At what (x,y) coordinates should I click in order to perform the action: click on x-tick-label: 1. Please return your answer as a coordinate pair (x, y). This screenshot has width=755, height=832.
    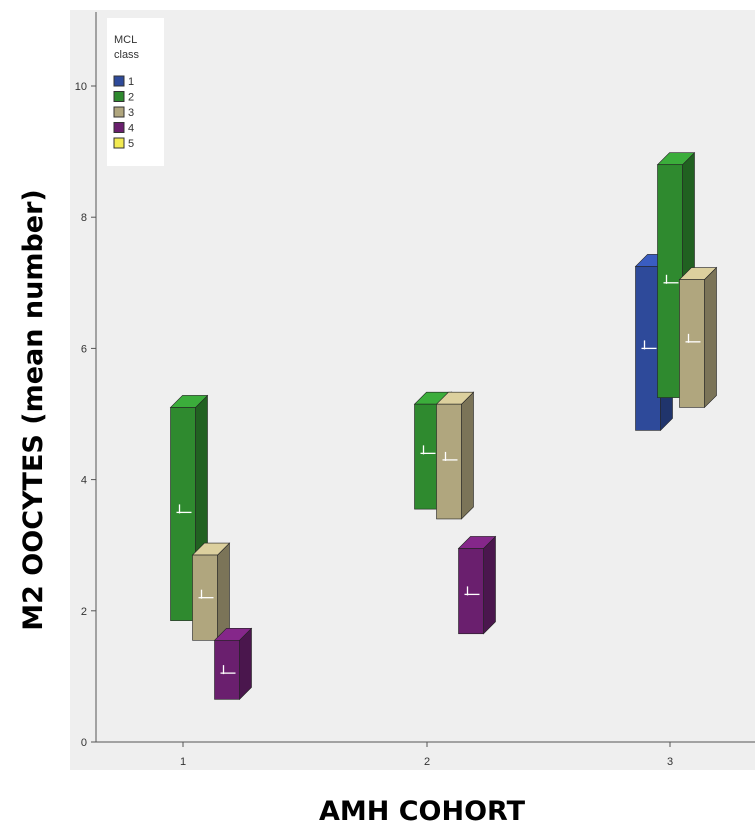
    Looking at the image, I should click on (183, 762).